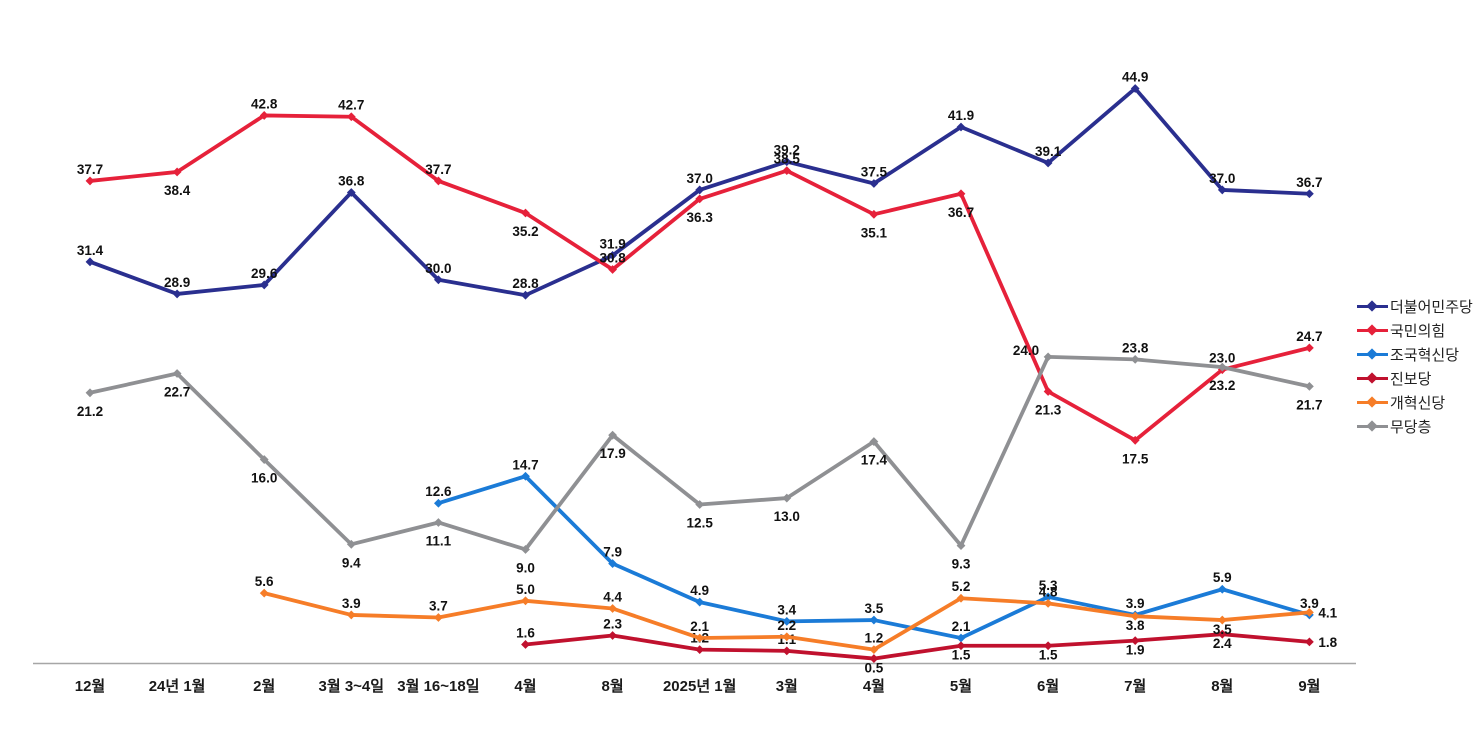 The width and height of the screenshot is (1482, 732). I want to click on data-label-reform: 4.1, so click(1327, 612).